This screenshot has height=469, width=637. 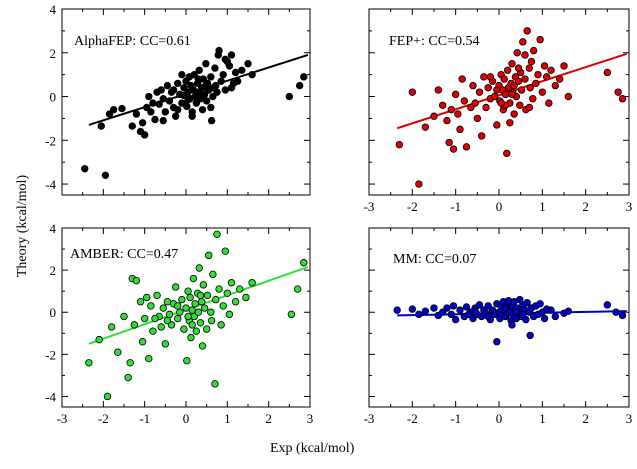 What do you see at coordinates (62, 418) in the screenshot?
I see `x-tick-label: -3` at bounding box center [62, 418].